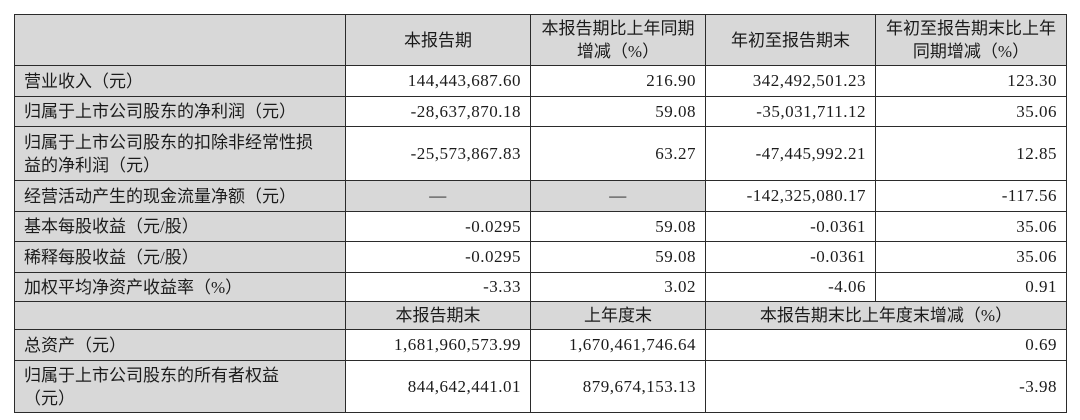  What do you see at coordinates (618, 345) in the screenshot?
I see `value-cell: 1,670,461,746.64` at bounding box center [618, 345].